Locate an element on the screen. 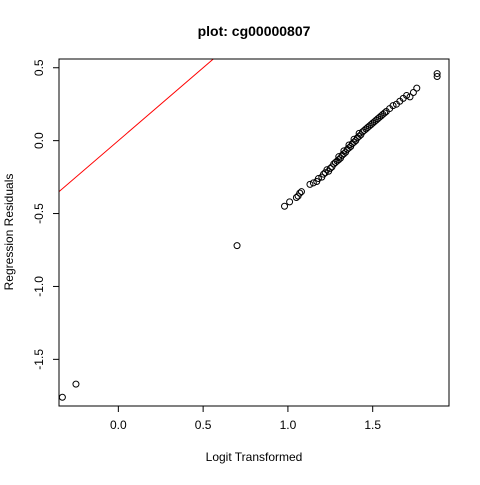 The width and height of the screenshot is (480, 485). x-tick-label: 1.0 is located at coordinates (288, 425).